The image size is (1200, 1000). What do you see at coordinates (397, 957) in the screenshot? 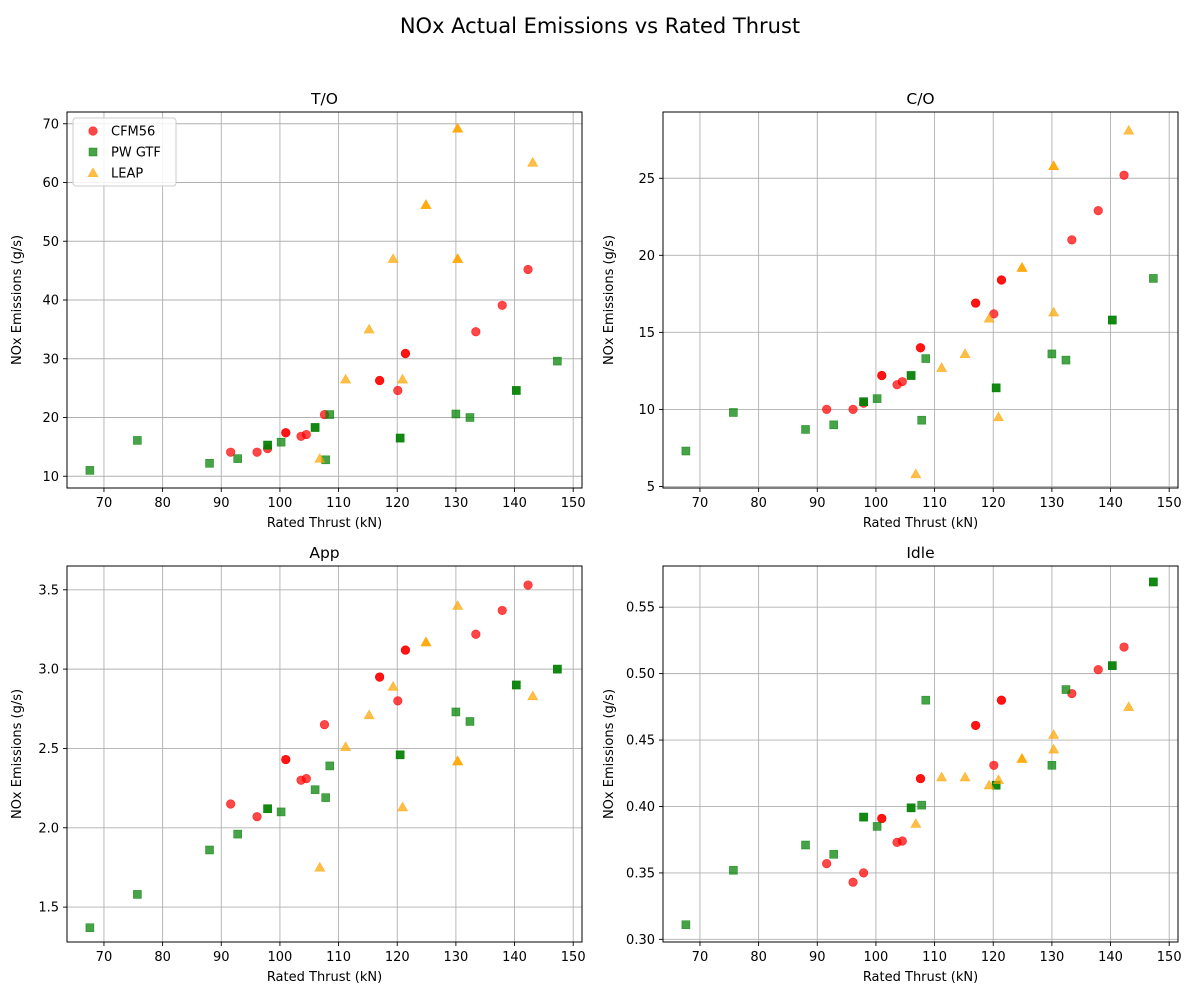
I see `x-tick-label: 120` at bounding box center [397, 957].